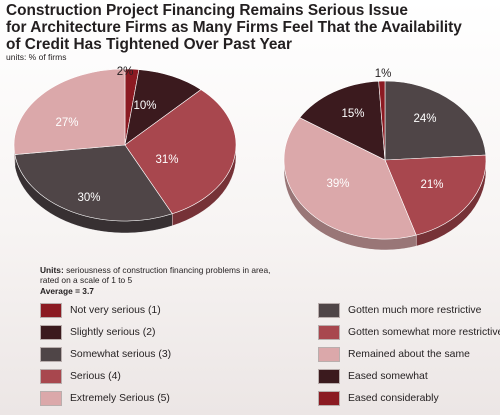 This screenshot has width=500, height=415. What do you see at coordinates (388, 376) in the screenshot?
I see `legend-label: Eased somewhat` at bounding box center [388, 376].